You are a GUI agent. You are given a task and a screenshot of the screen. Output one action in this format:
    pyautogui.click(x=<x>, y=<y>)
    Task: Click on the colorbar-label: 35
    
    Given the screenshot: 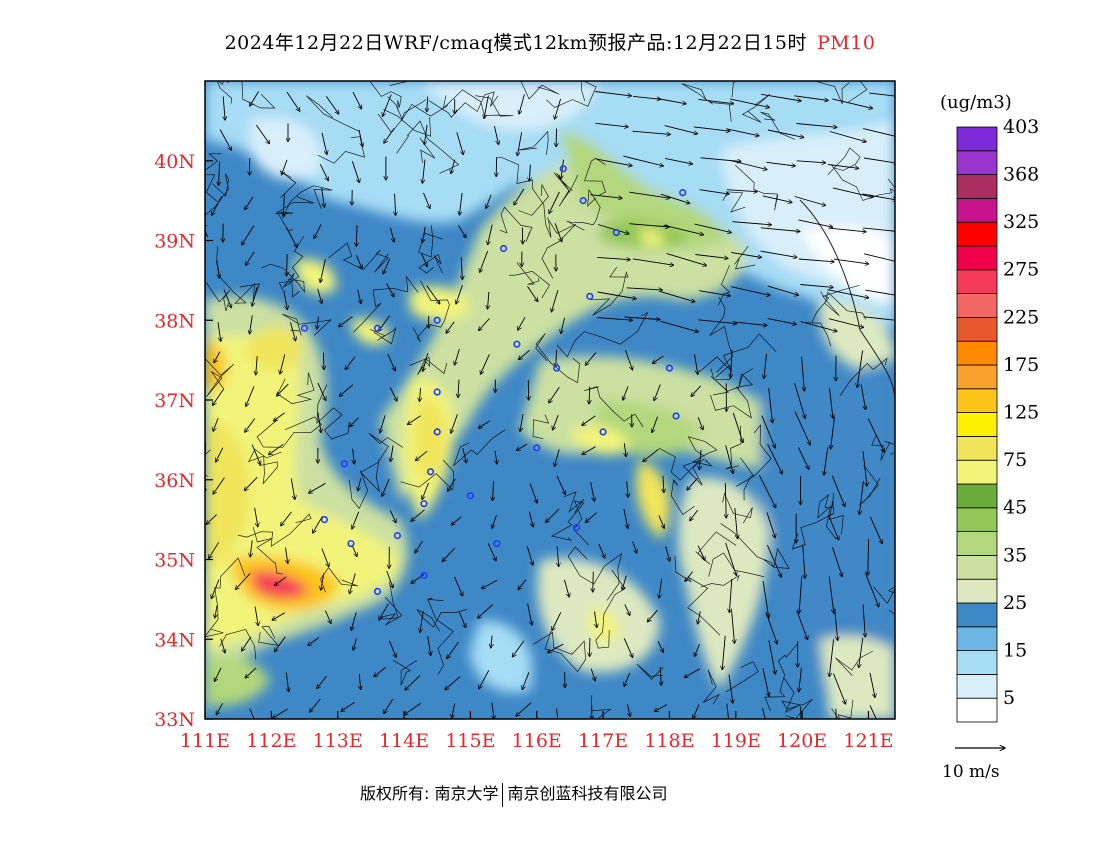 What is the action you would take?
    pyautogui.click(x=1015, y=555)
    